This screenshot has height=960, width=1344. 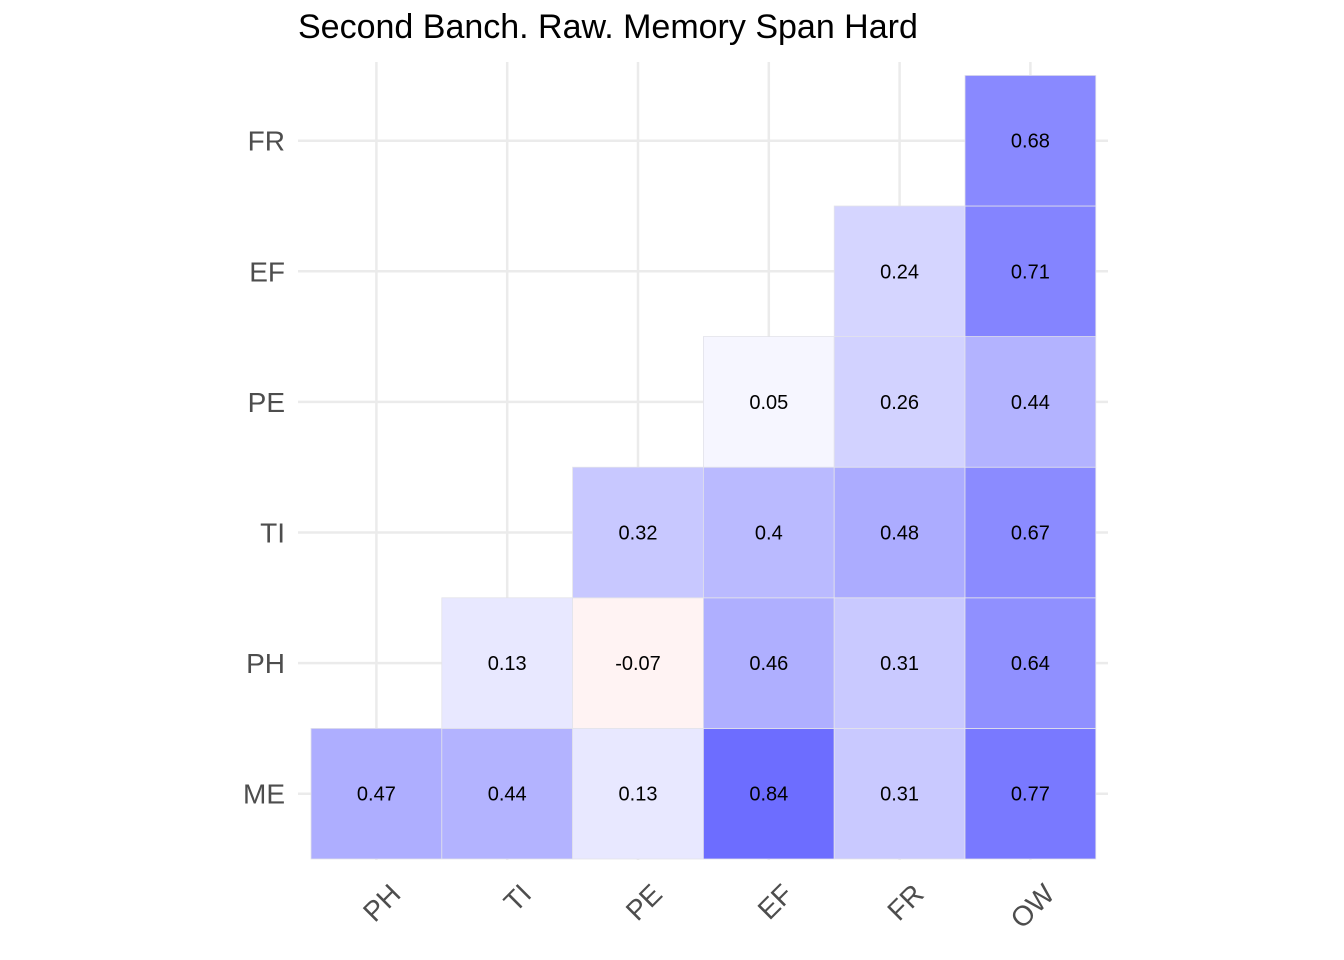 I want to click on cell-value-label: -0.07, so click(x=638, y=664).